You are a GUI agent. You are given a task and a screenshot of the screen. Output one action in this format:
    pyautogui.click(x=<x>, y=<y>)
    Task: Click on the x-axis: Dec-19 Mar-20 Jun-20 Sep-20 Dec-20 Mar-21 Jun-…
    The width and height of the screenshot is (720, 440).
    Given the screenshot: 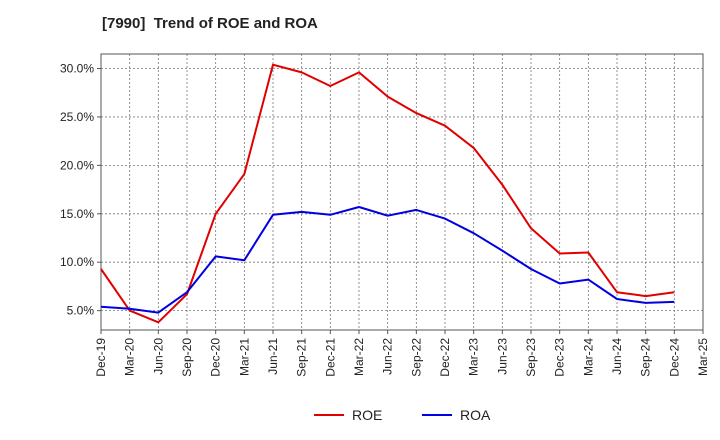 What is the action you would take?
    pyautogui.click(x=402, y=353)
    